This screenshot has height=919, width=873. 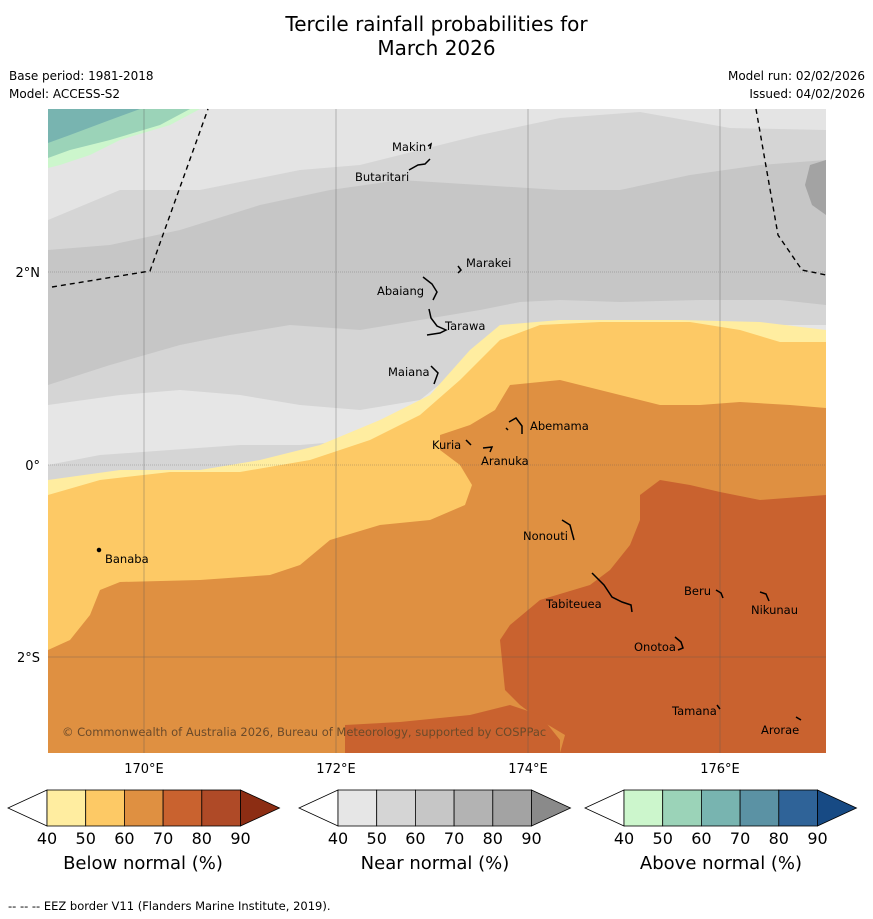 What do you see at coordinates (479, 446) in the screenshot?
I see `island-kuria-aranuka` at bounding box center [479, 446].